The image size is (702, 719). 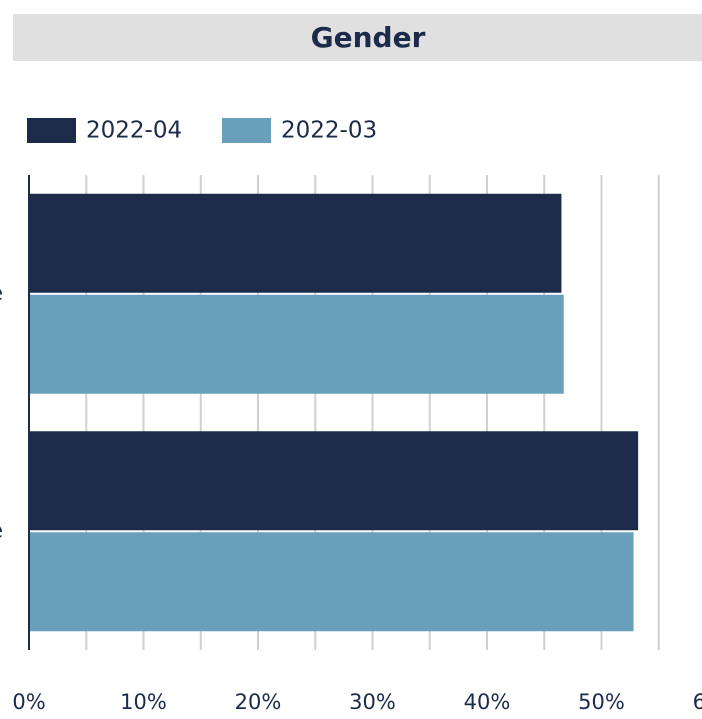 I want to click on x-tick-label: 10%, so click(x=143, y=702).